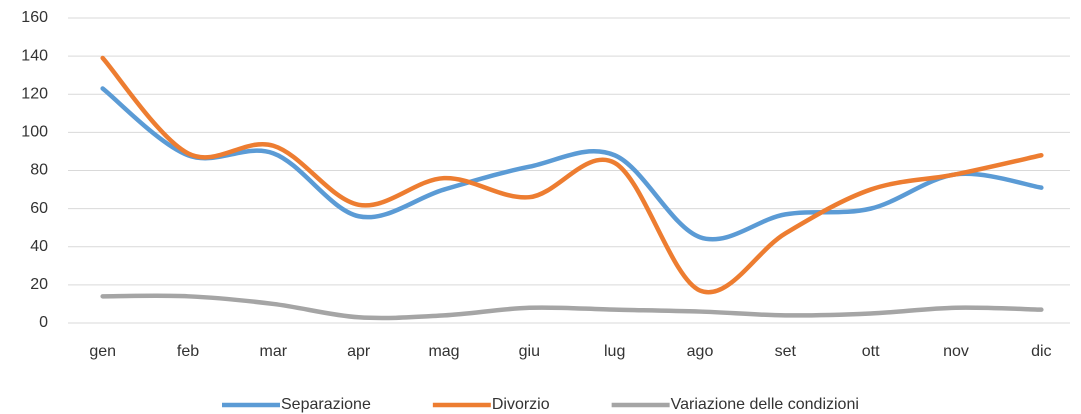 The height and width of the screenshot is (414, 1081). I want to click on y-tick-label: 80, so click(39, 170).